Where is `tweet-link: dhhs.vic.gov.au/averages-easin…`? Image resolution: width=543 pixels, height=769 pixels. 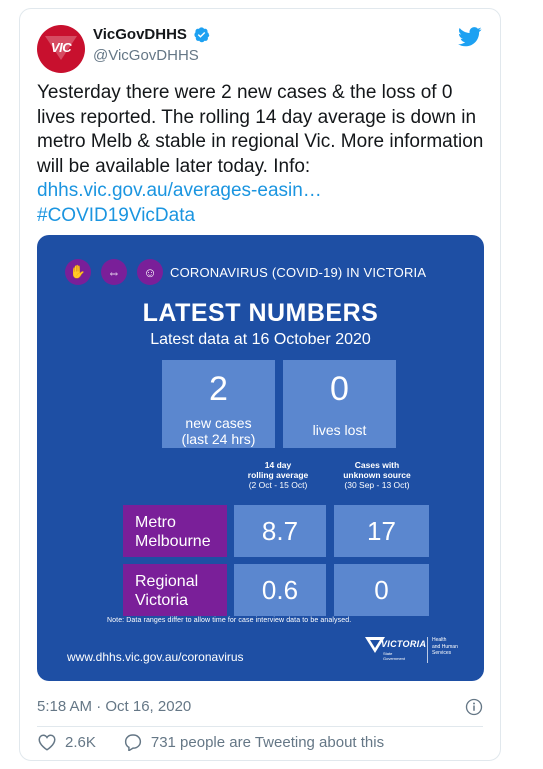 tweet-link: dhhs.vic.gov.au/averages-easin… is located at coordinates (179, 190).